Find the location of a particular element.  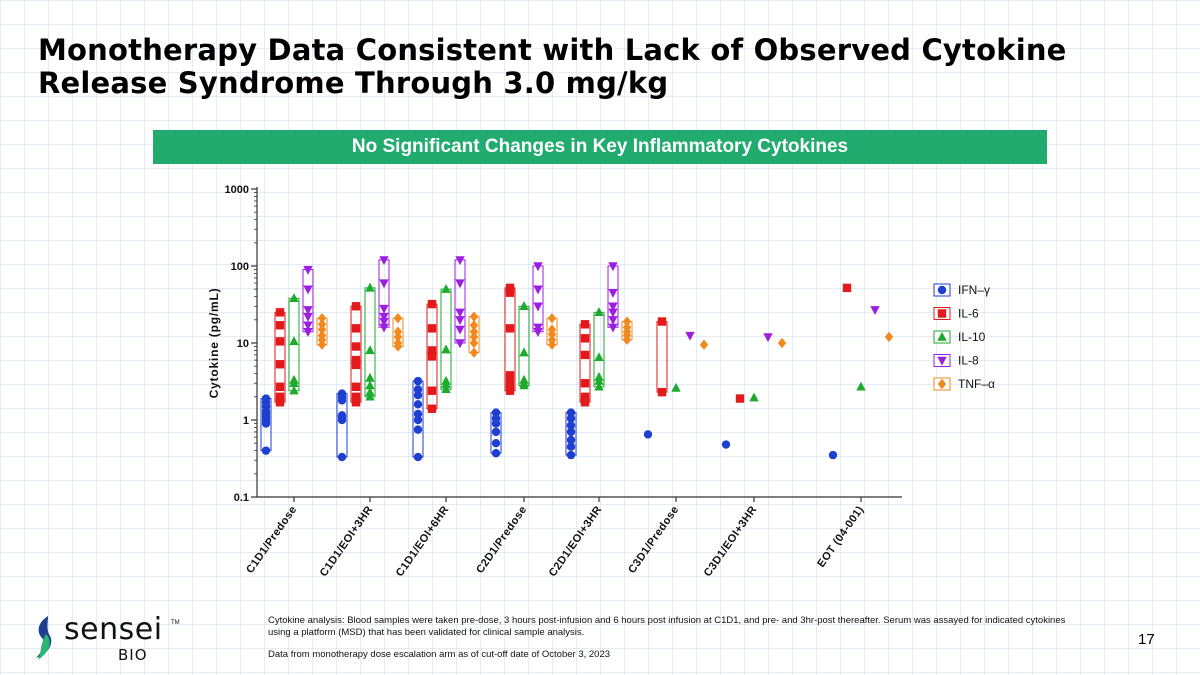

legend-label: IFN–γ is located at coordinates (974, 290).